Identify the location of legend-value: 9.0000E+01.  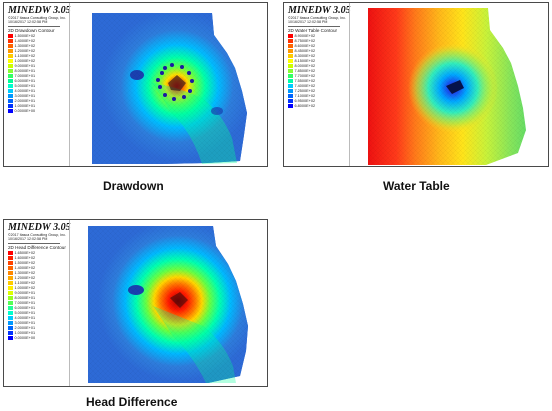
(25, 66).